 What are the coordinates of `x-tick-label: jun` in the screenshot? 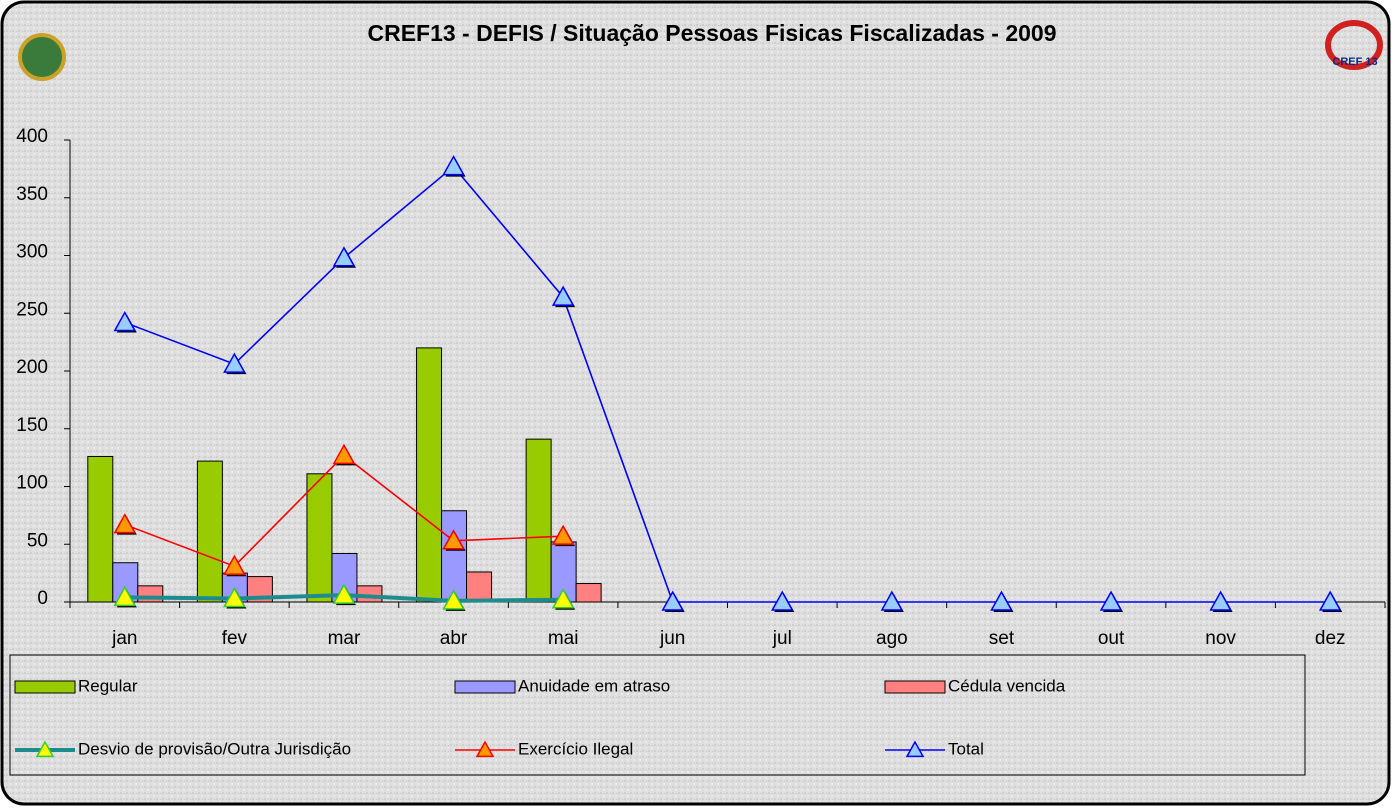 It's located at (672, 638).